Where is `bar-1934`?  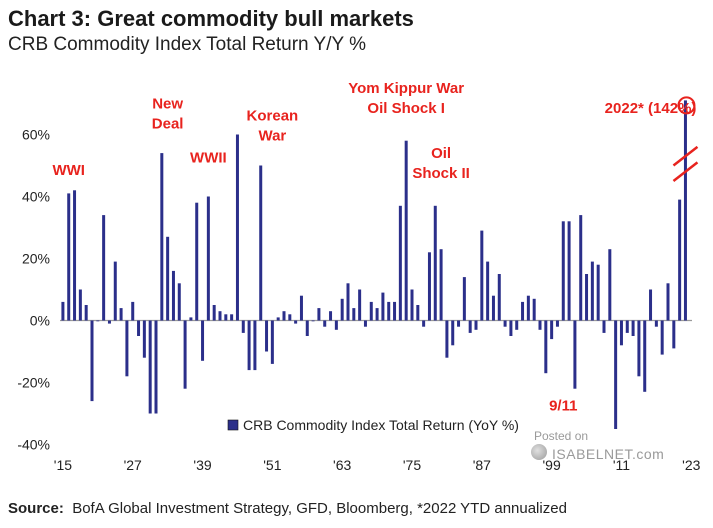 bar-1934 is located at coordinates (173, 295).